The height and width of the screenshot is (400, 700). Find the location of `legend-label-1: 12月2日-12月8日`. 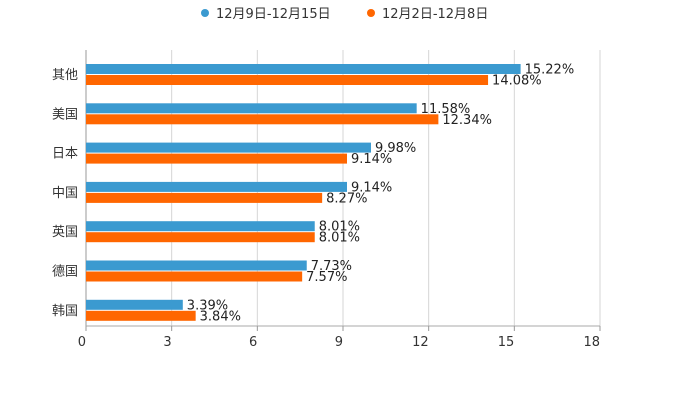

legend-label-1: 12月2日-12月8日 is located at coordinates (435, 14).